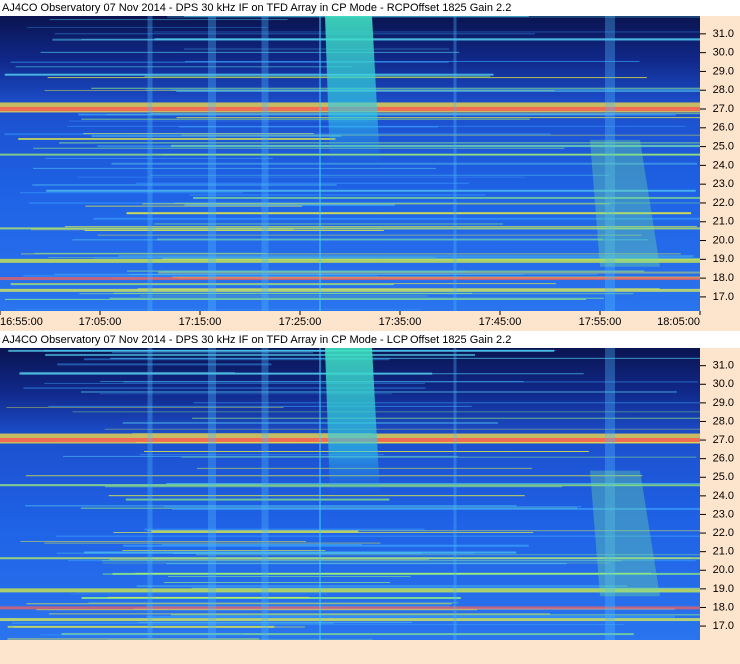  Describe the element at coordinates (723, 34) in the screenshot. I see `y-tick-label: 31.0` at that location.